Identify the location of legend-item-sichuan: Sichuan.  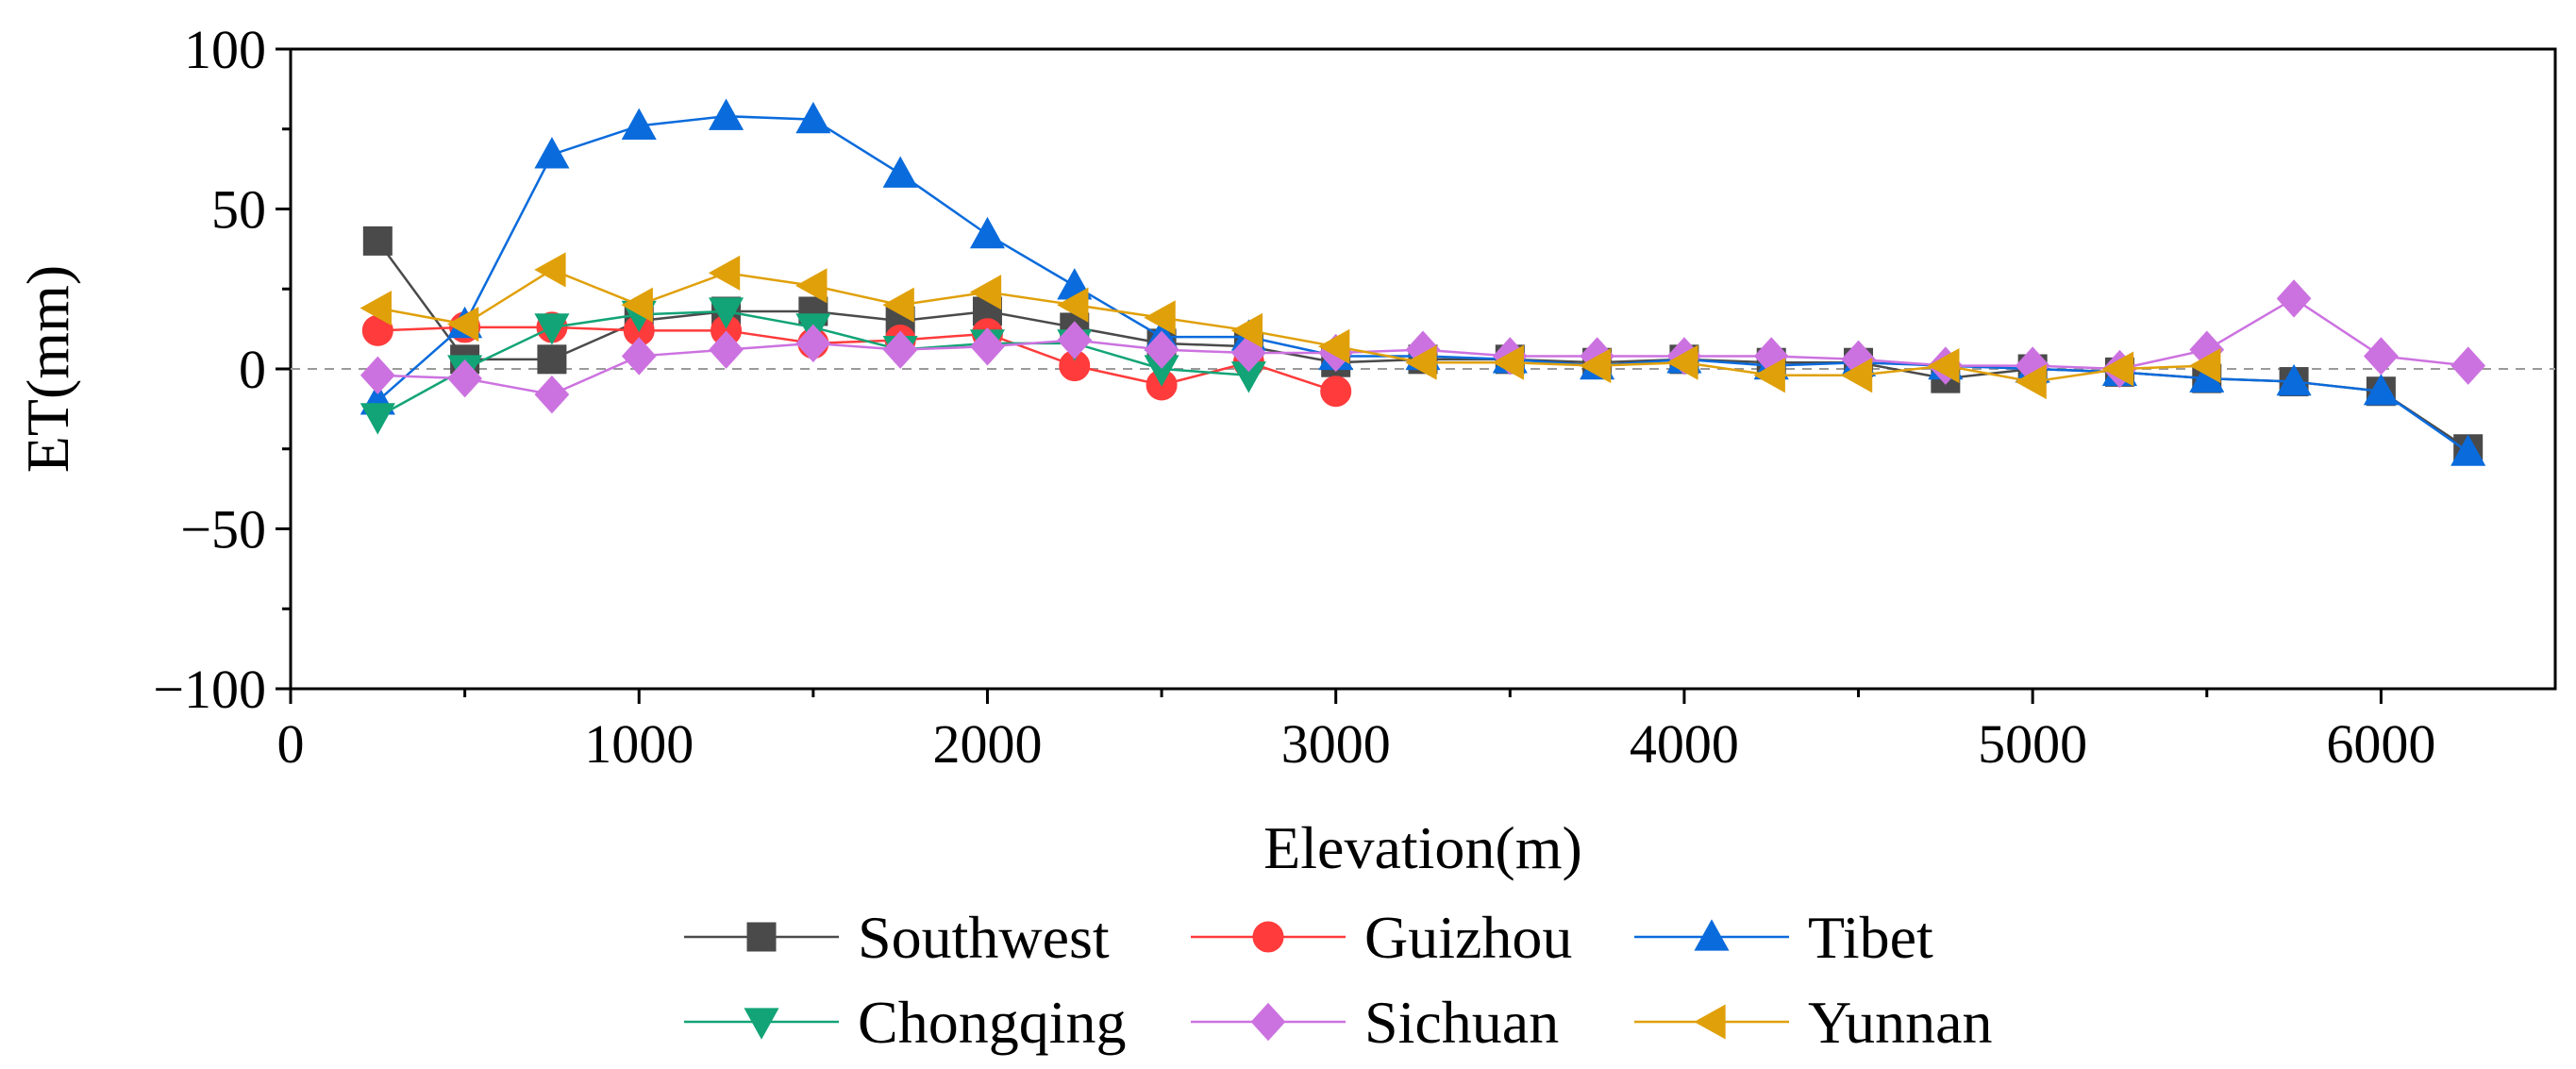
(1375, 1022).